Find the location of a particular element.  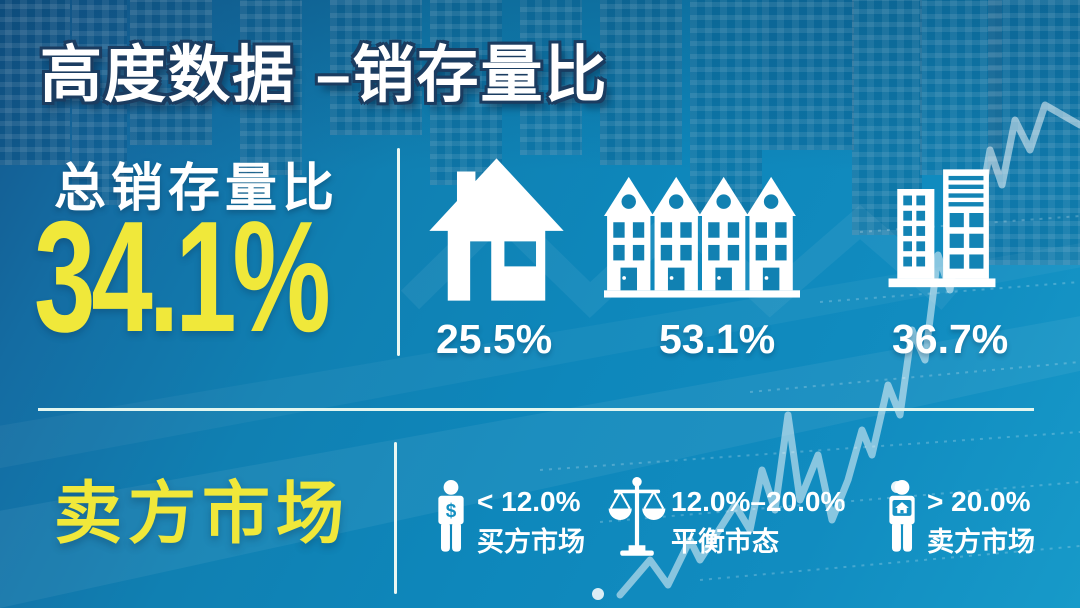

balanced-market-label: 平衡市态 is located at coordinates (725, 542).